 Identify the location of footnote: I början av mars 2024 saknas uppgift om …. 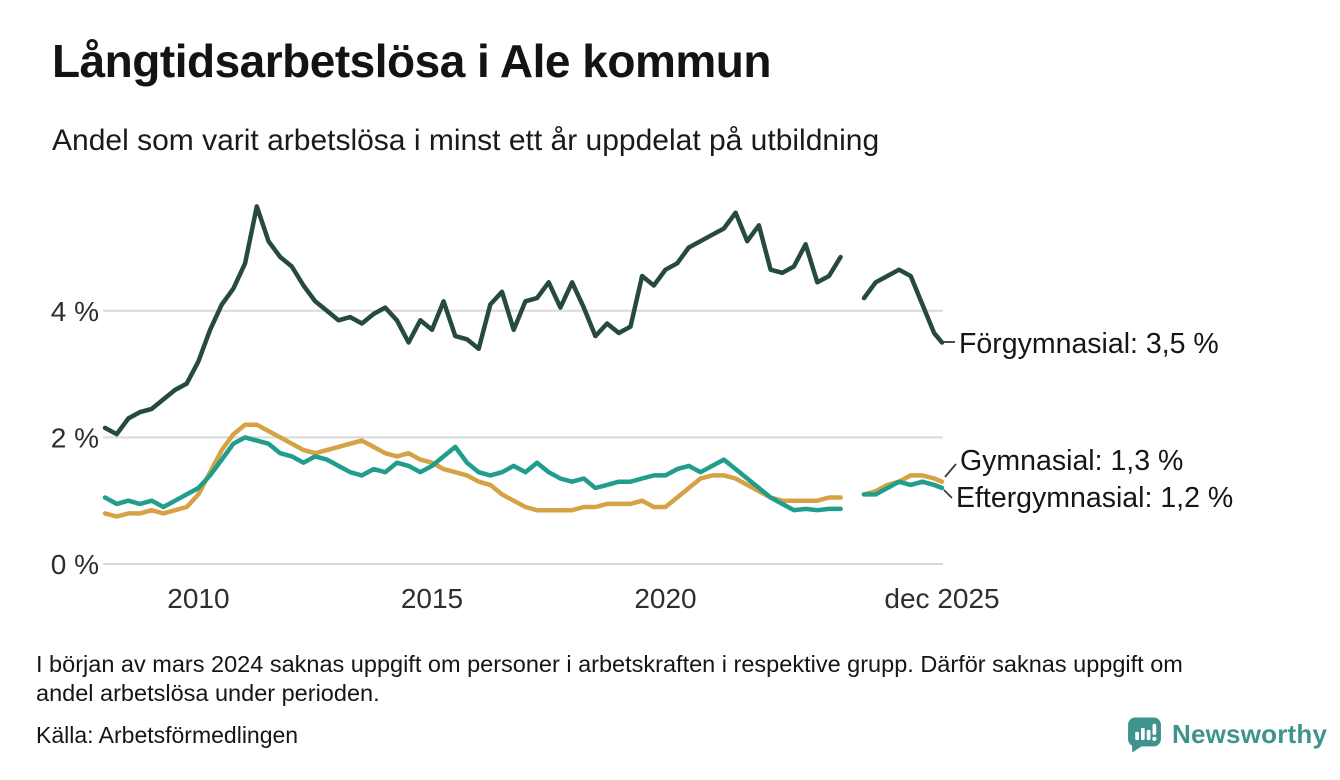
(676, 679).